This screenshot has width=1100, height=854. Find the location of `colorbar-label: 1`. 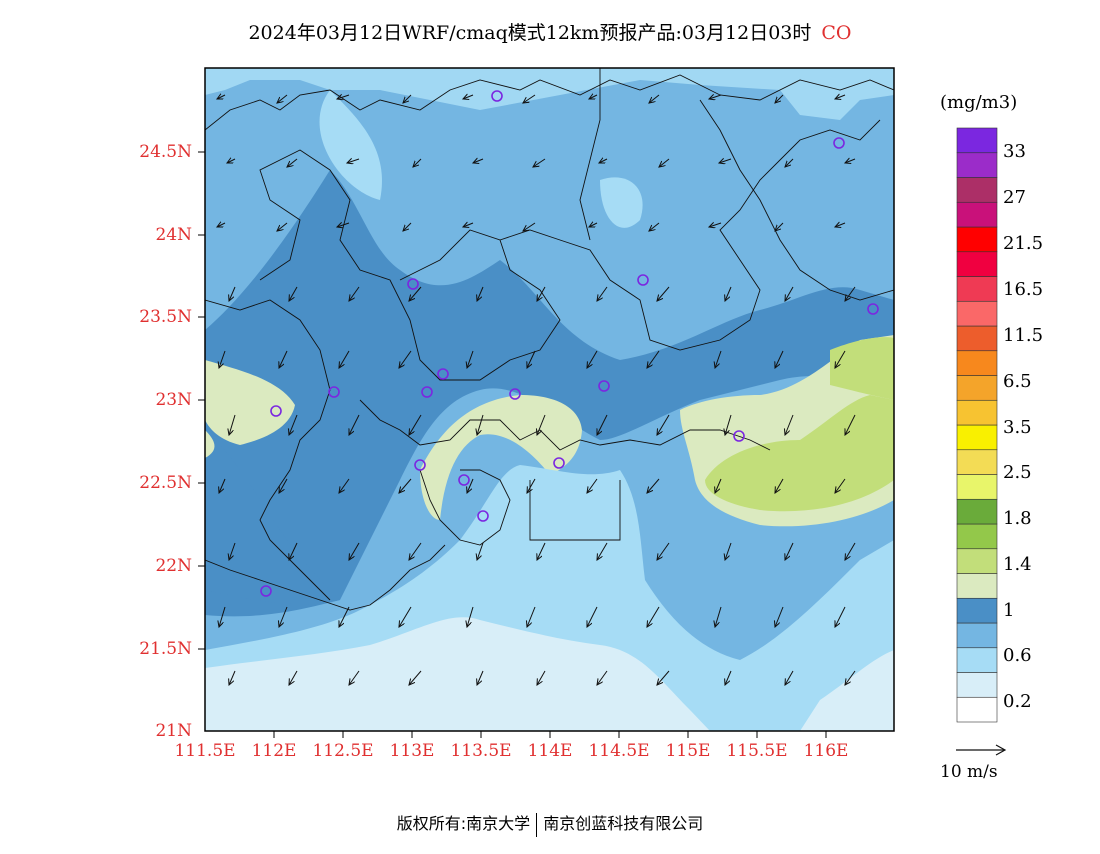

colorbar-label: 1 is located at coordinates (1009, 610).